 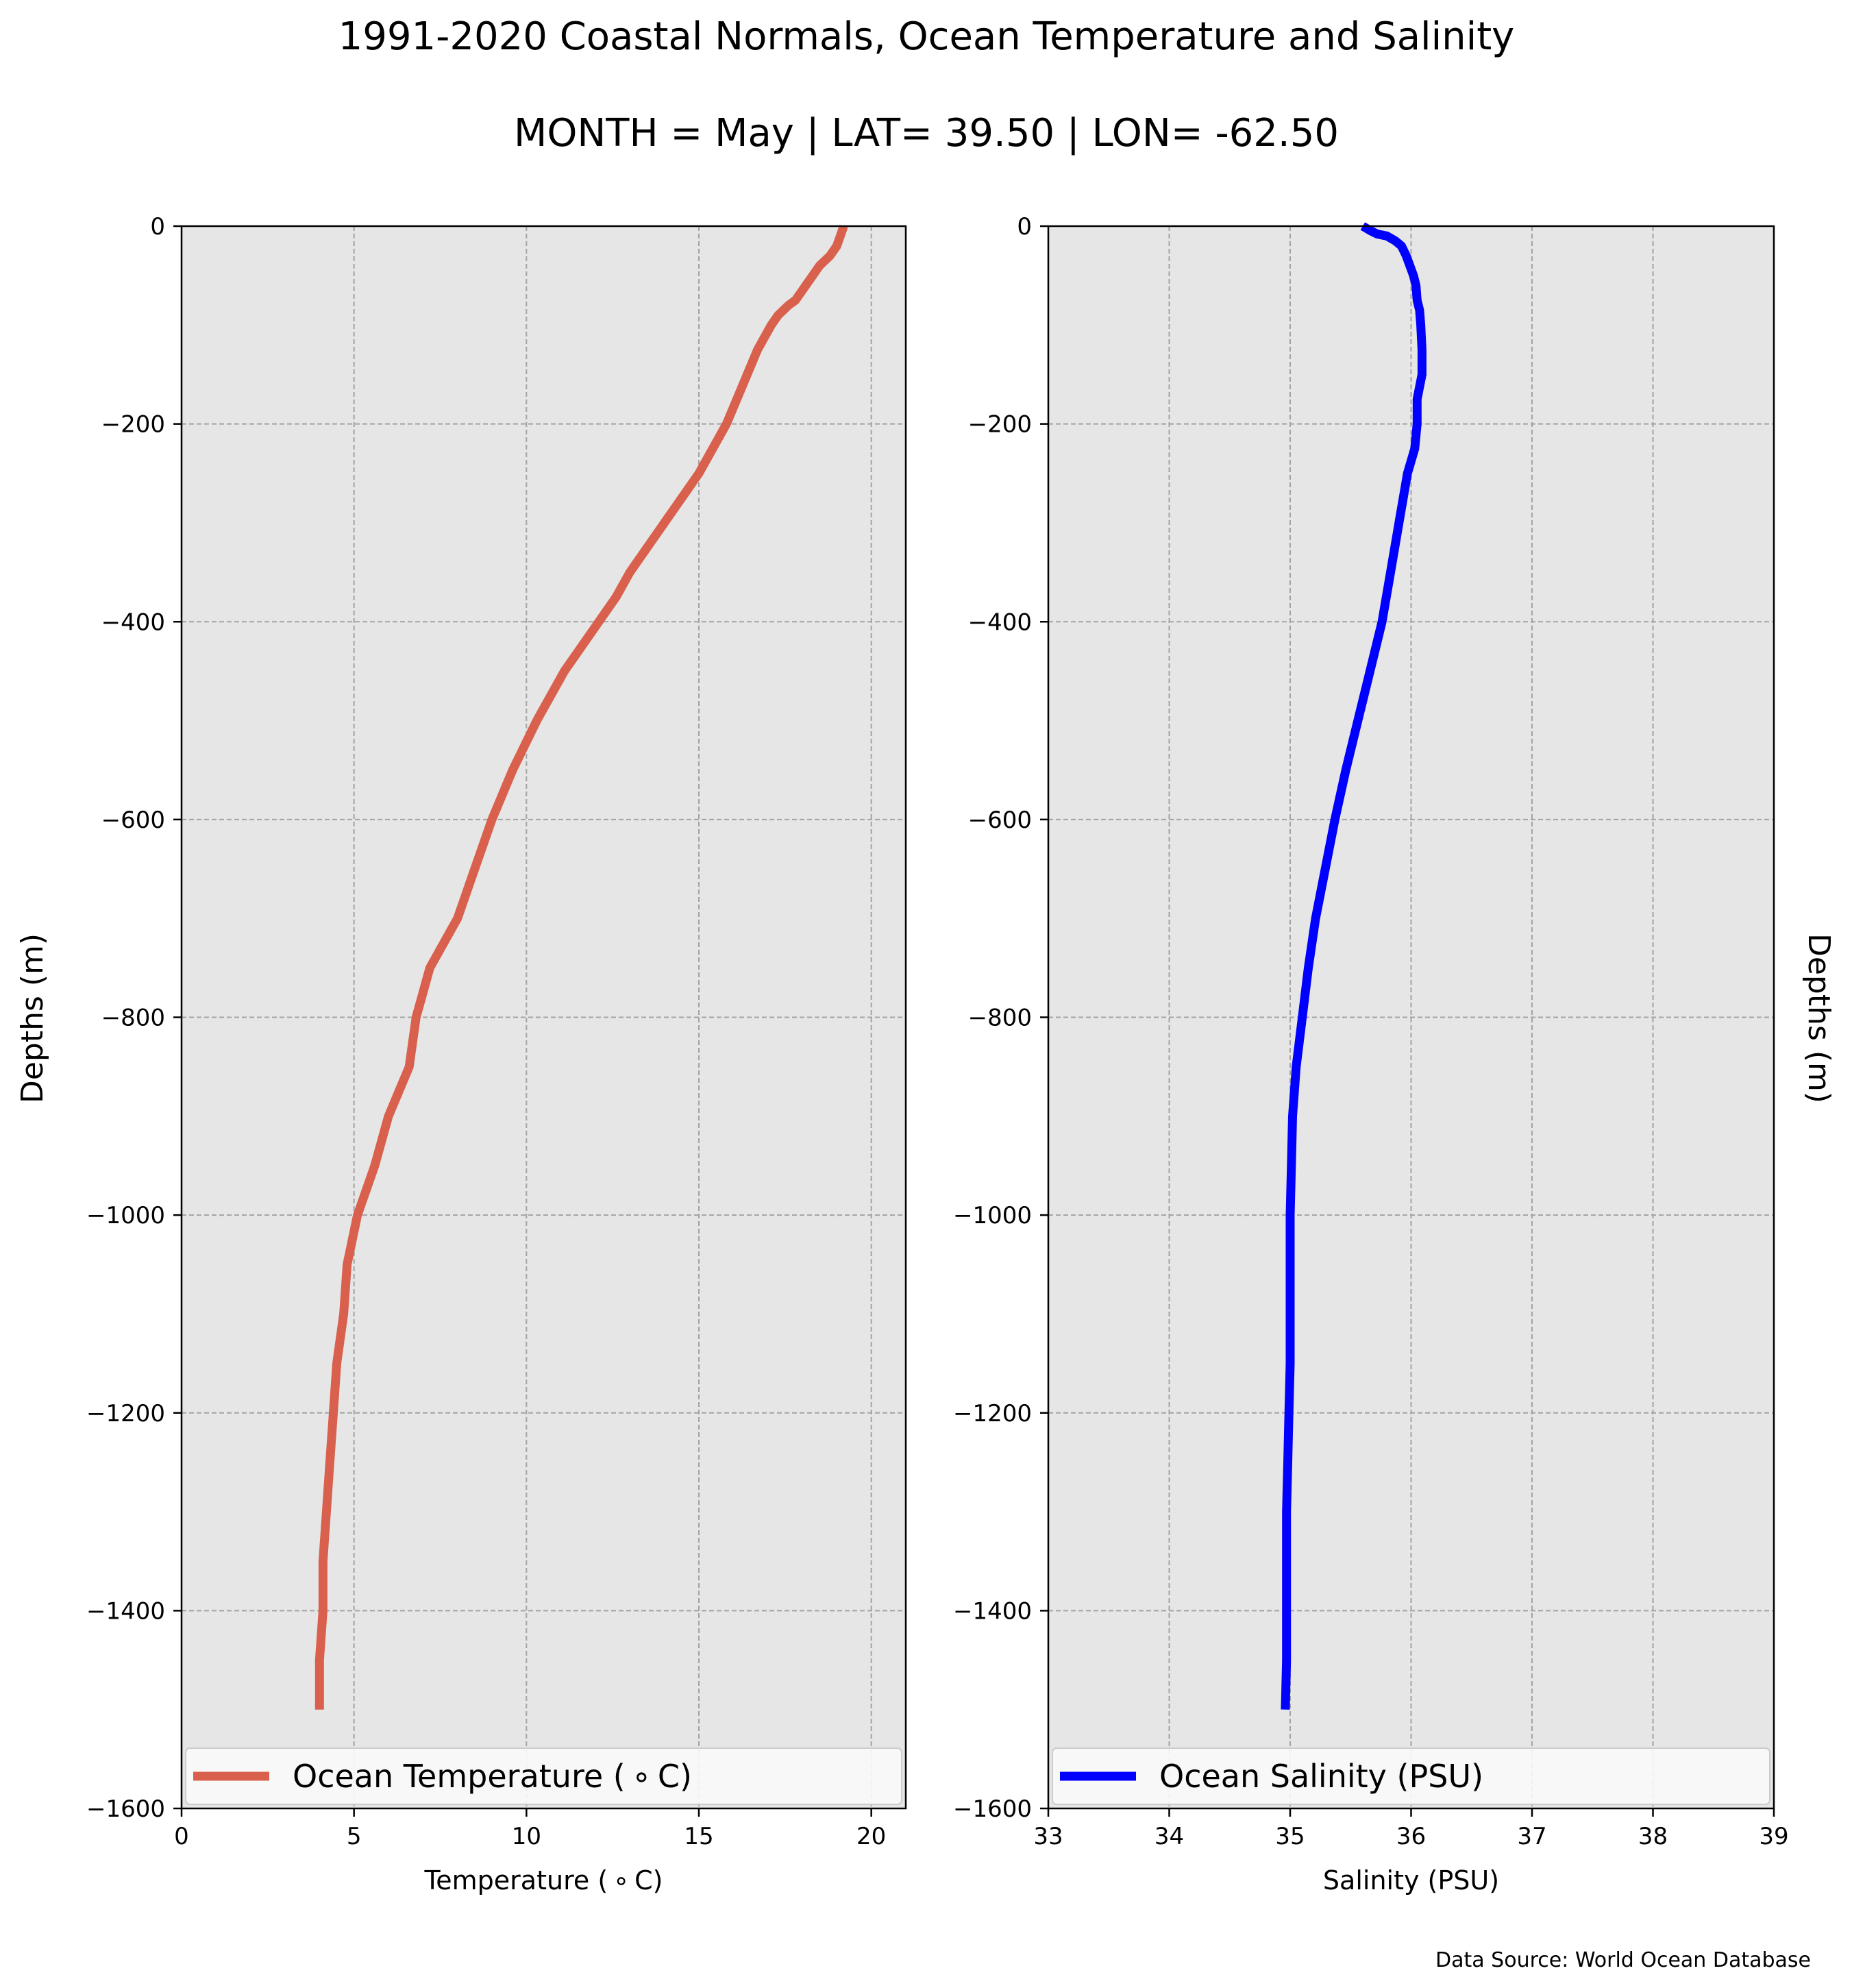 I want to click on x-tick-label: 15, so click(x=698, y=1837).